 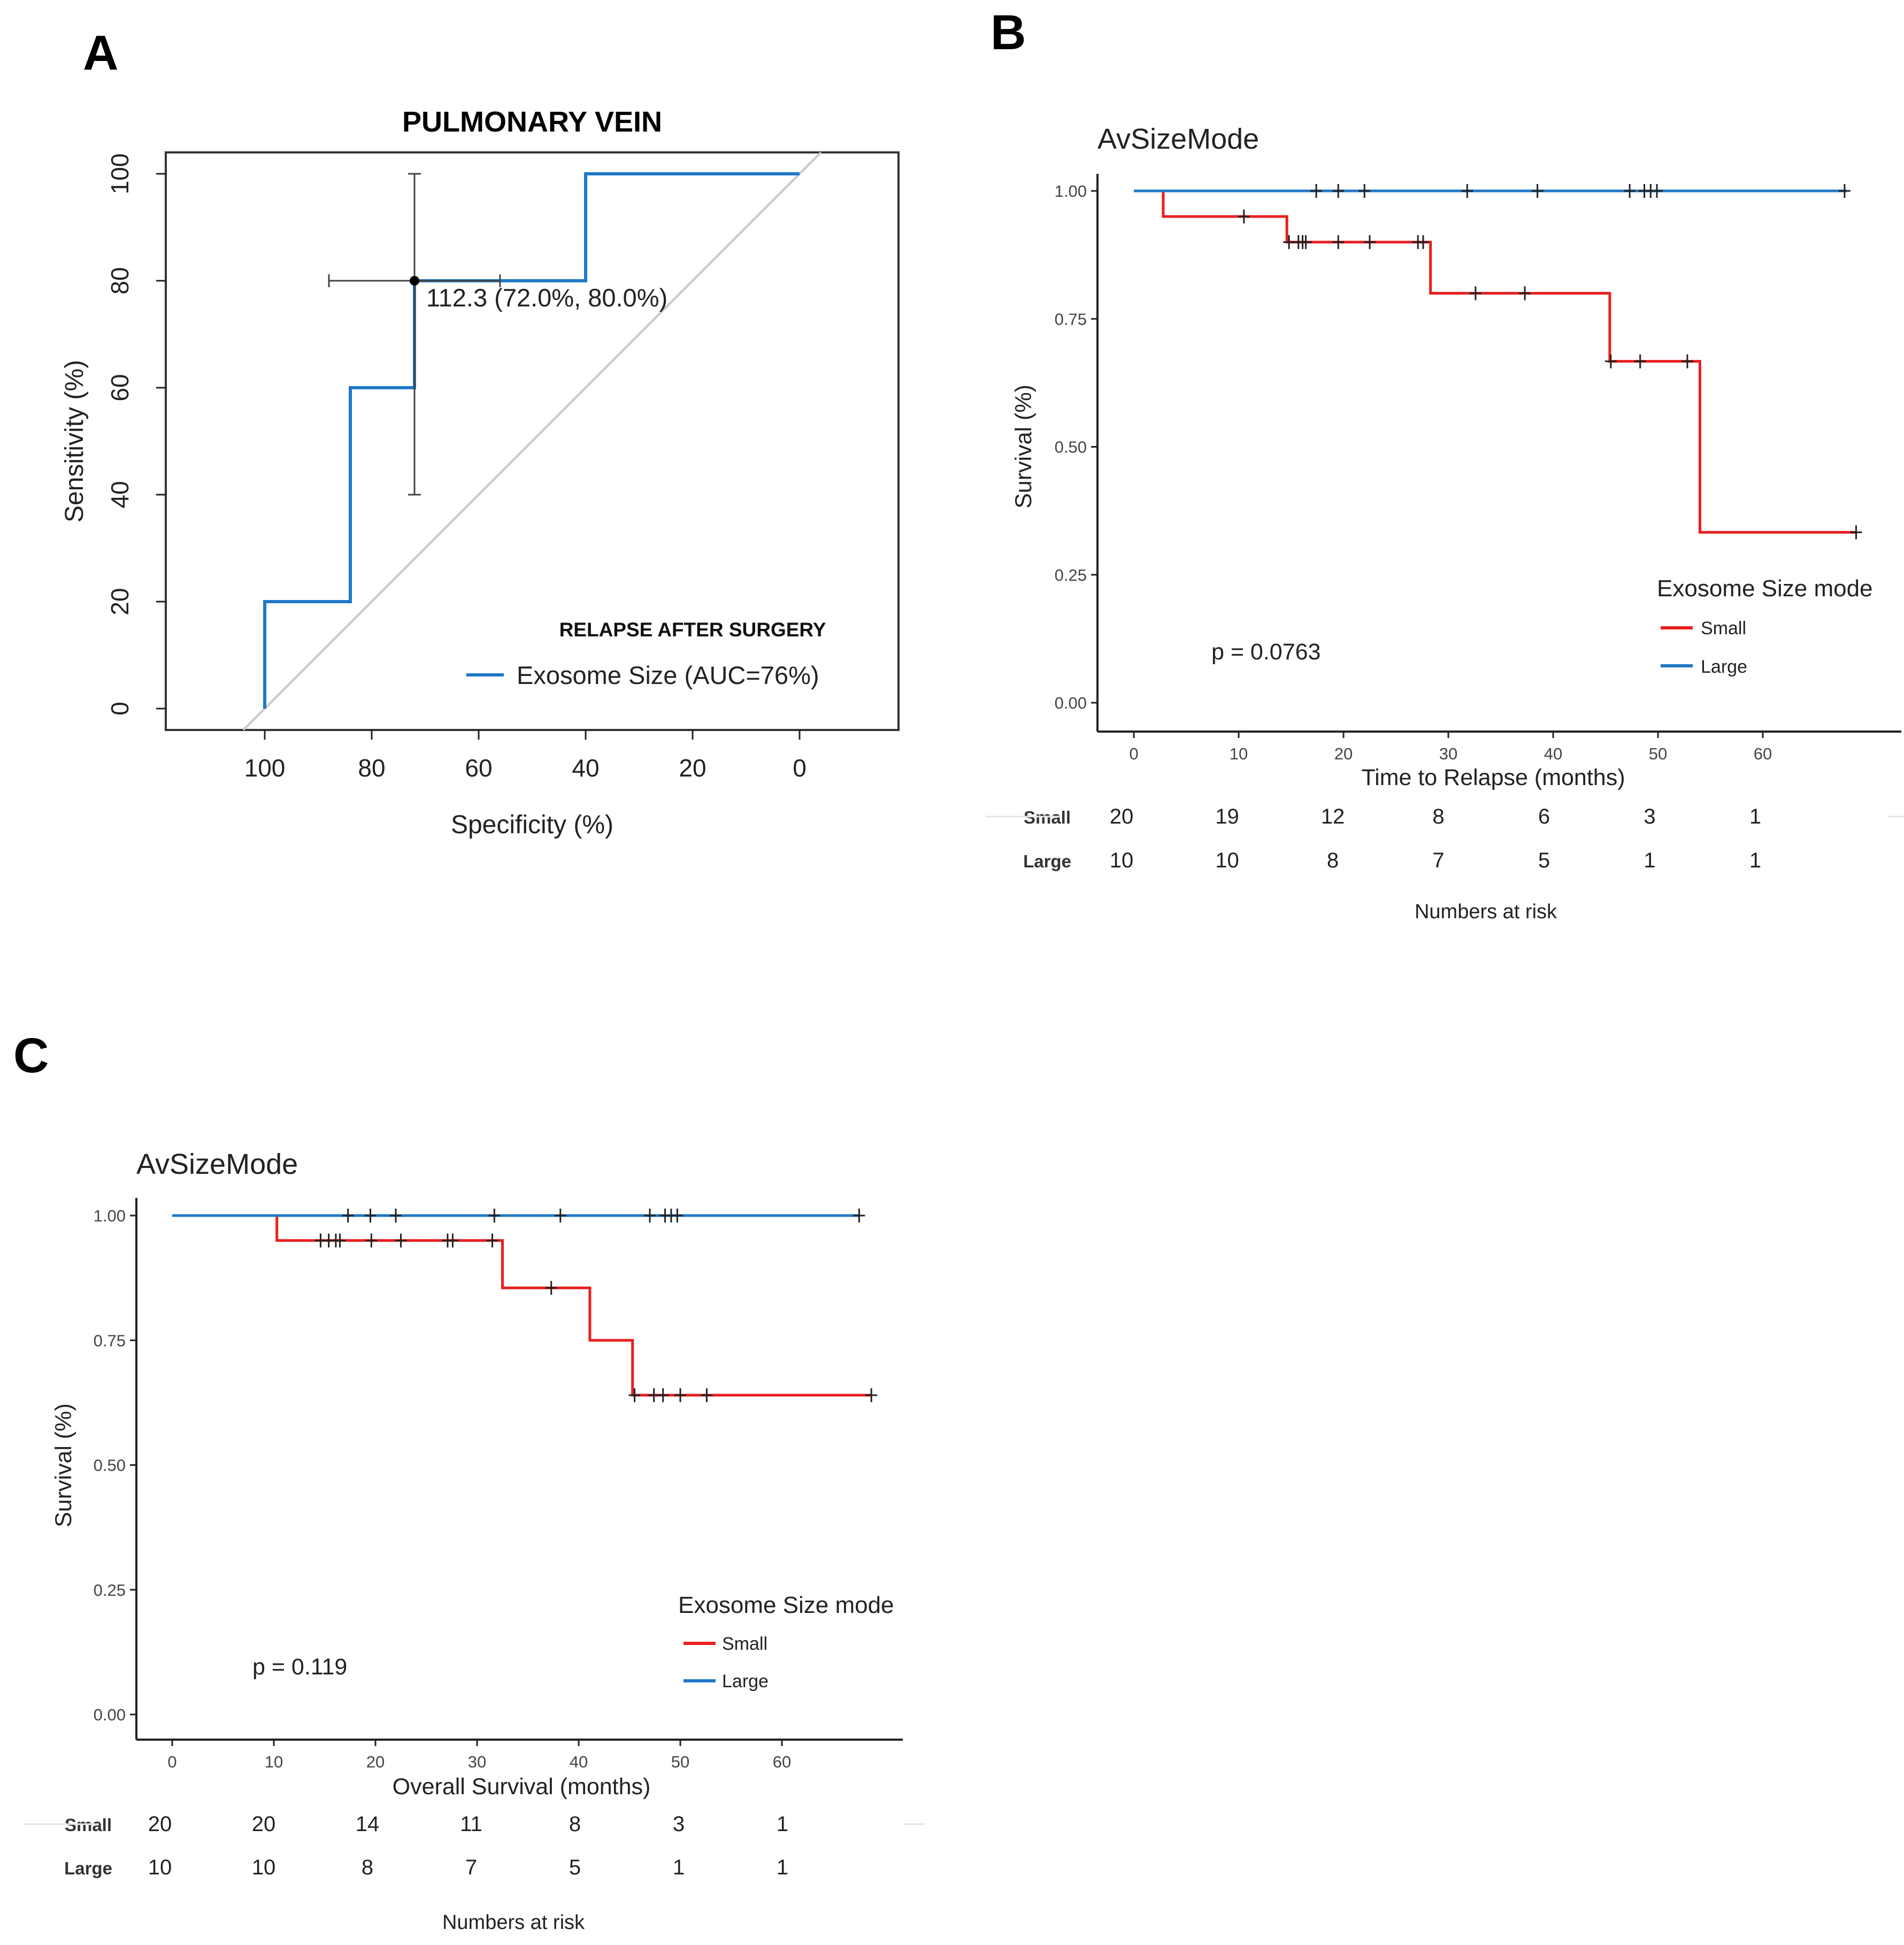 What do you see at coordinates (120, 280) in the screenshot?
I see `roc-y-tick-label: 80` at bounding box center [120, 280].